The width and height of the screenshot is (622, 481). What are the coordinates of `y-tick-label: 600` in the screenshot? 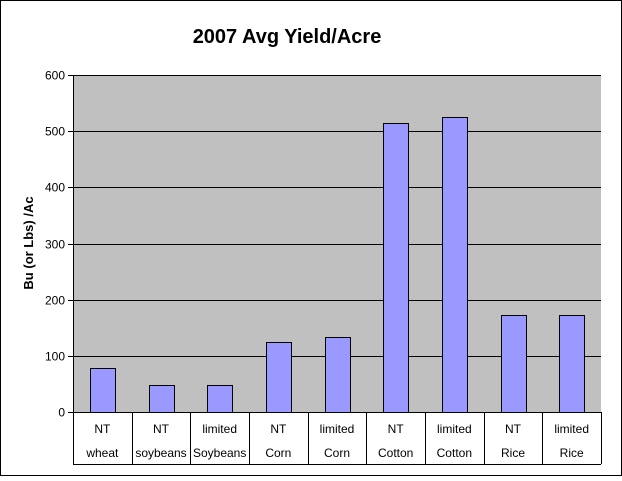 It's located at (55, 76).